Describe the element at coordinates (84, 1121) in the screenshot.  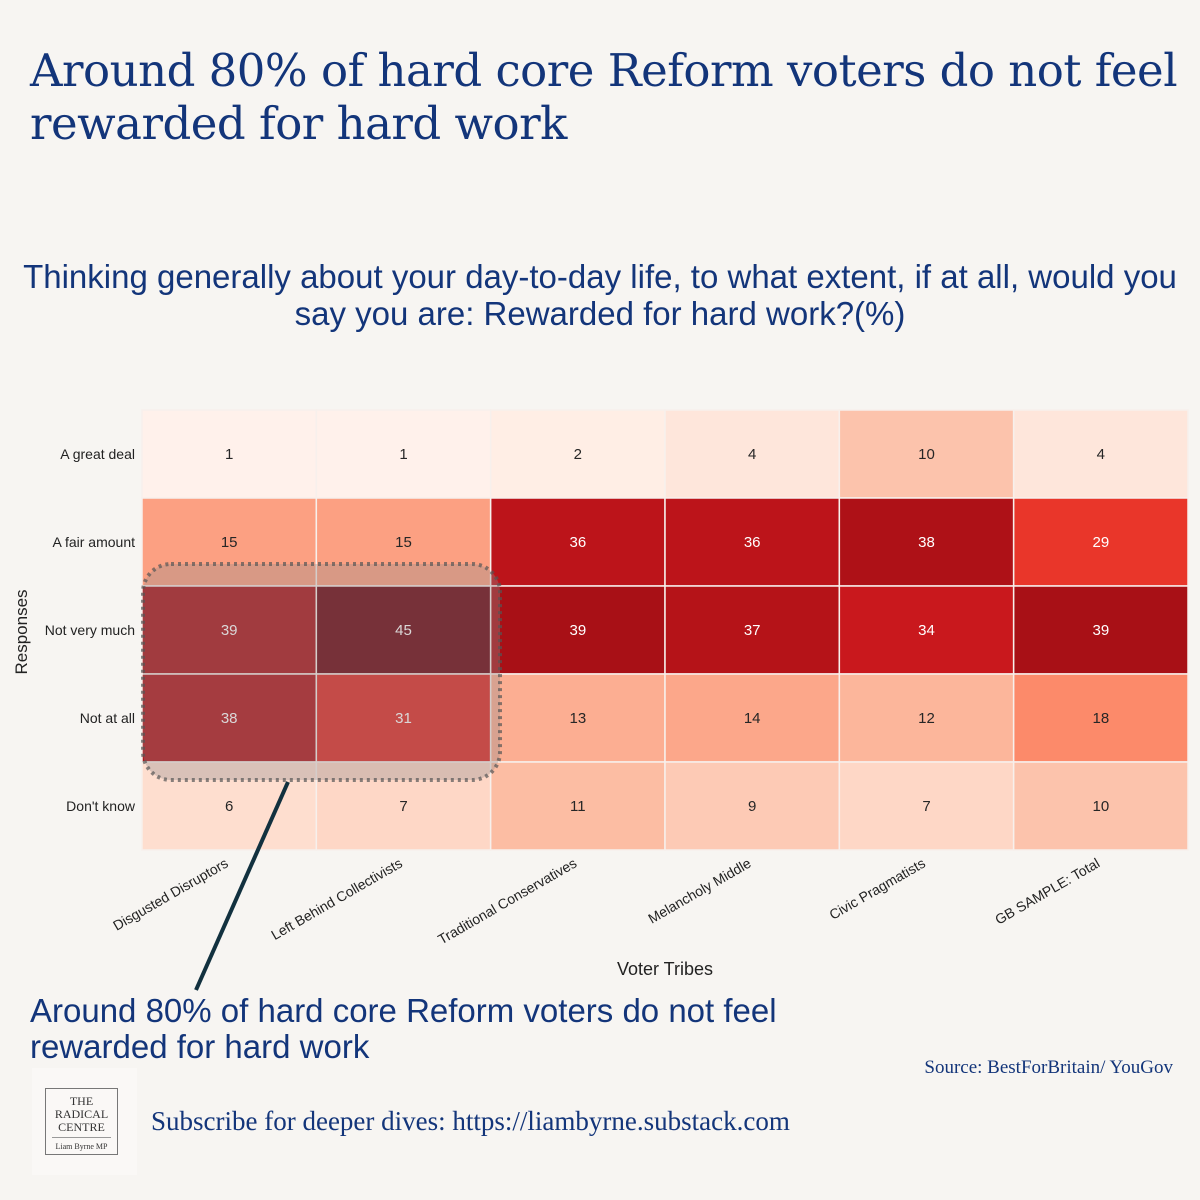
I see `radical-centre-logo: THE RADICAL CENTRE Liam Byrne MP` at that location.